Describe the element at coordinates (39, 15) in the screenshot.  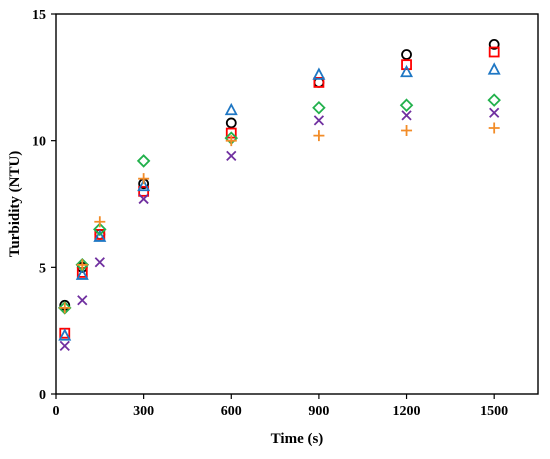
I see `y-tick-label: 15` at that location.